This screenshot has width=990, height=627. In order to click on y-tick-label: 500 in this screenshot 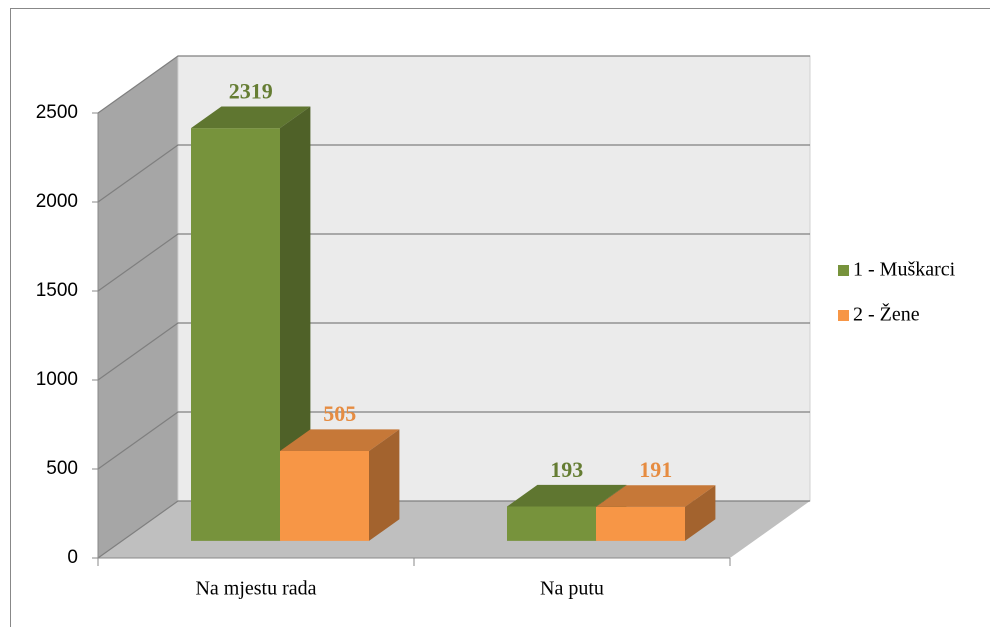, I will do `click(62, 468)`.